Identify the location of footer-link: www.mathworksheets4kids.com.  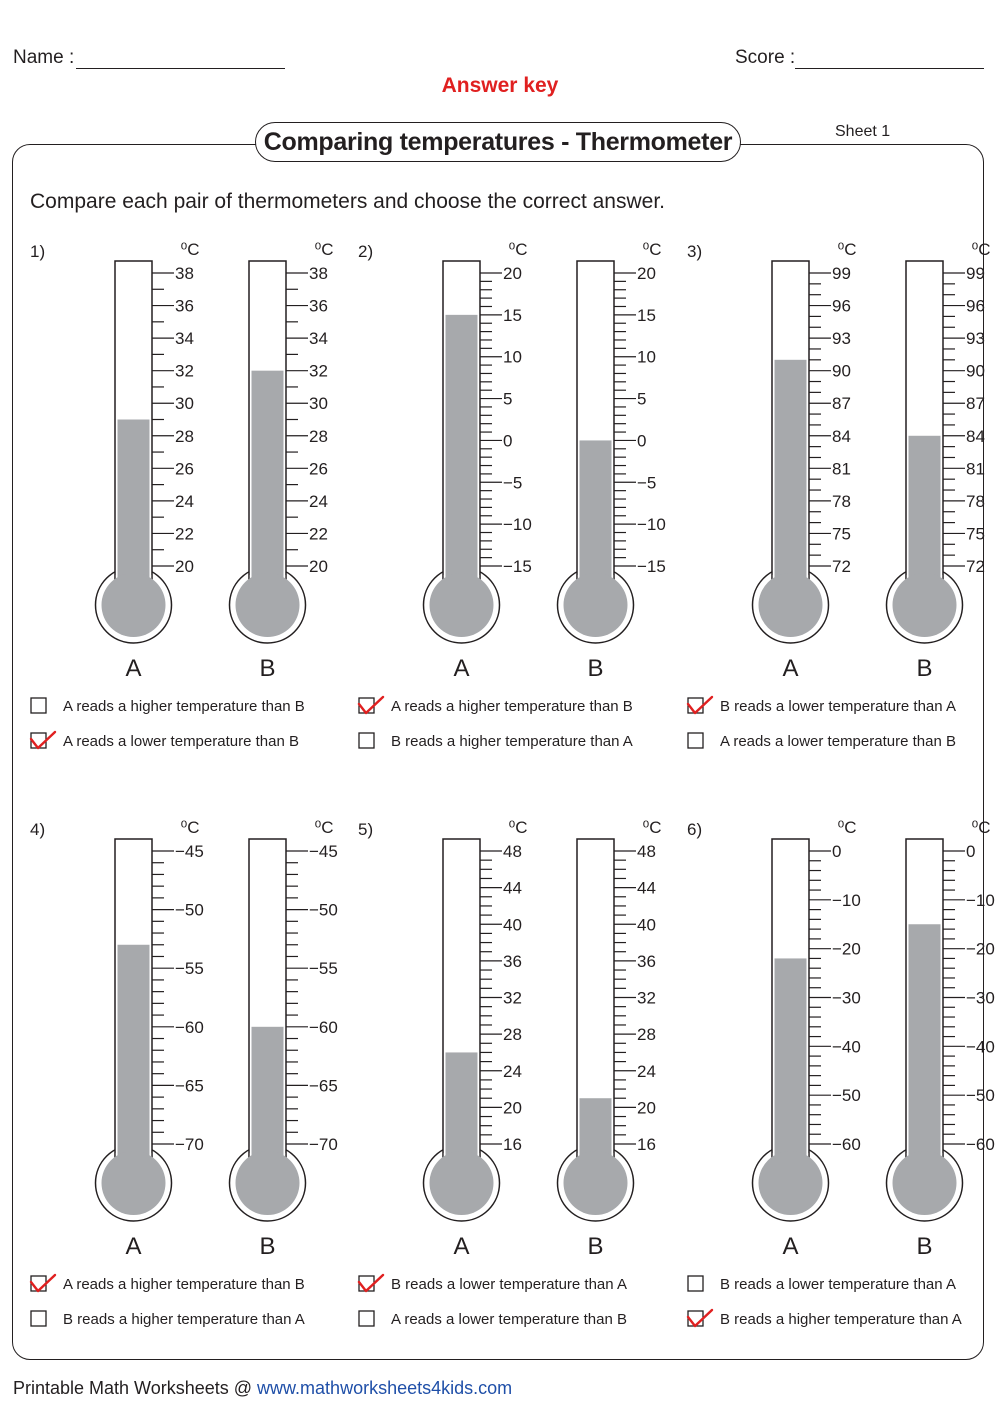
(385, 1388).